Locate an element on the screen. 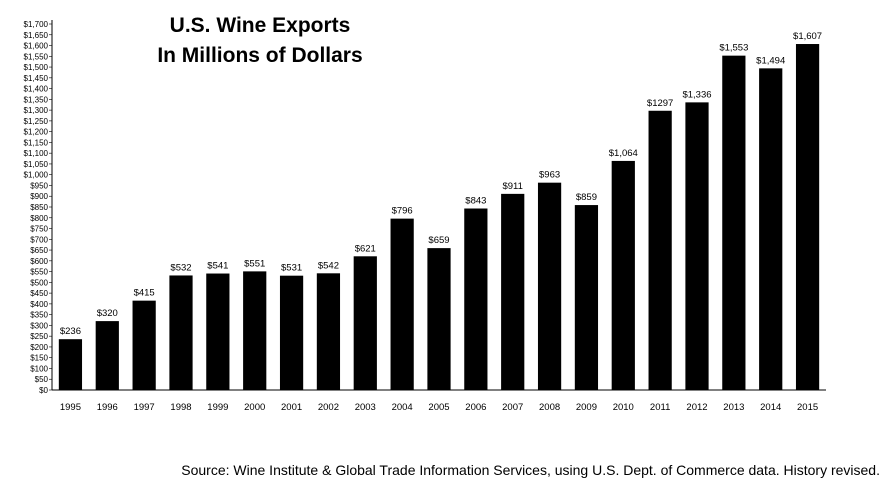 This screenshot has width=886, height=493. bar-2008 is located at coordinates (549, 286).